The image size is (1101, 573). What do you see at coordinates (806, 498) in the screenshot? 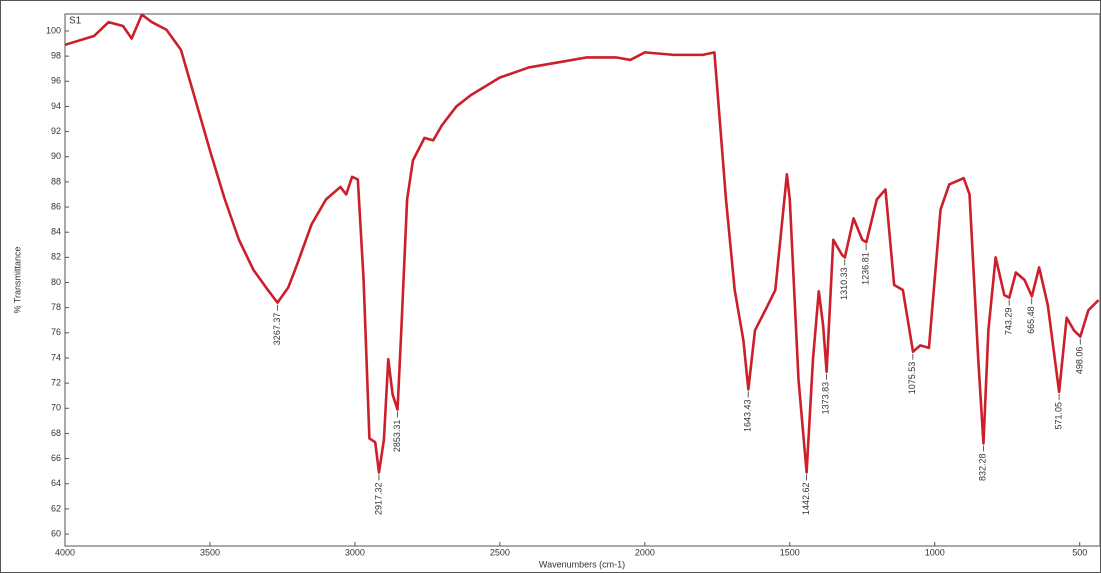
I see `peak-label: 1442.62` at bounding box center [806, 498].